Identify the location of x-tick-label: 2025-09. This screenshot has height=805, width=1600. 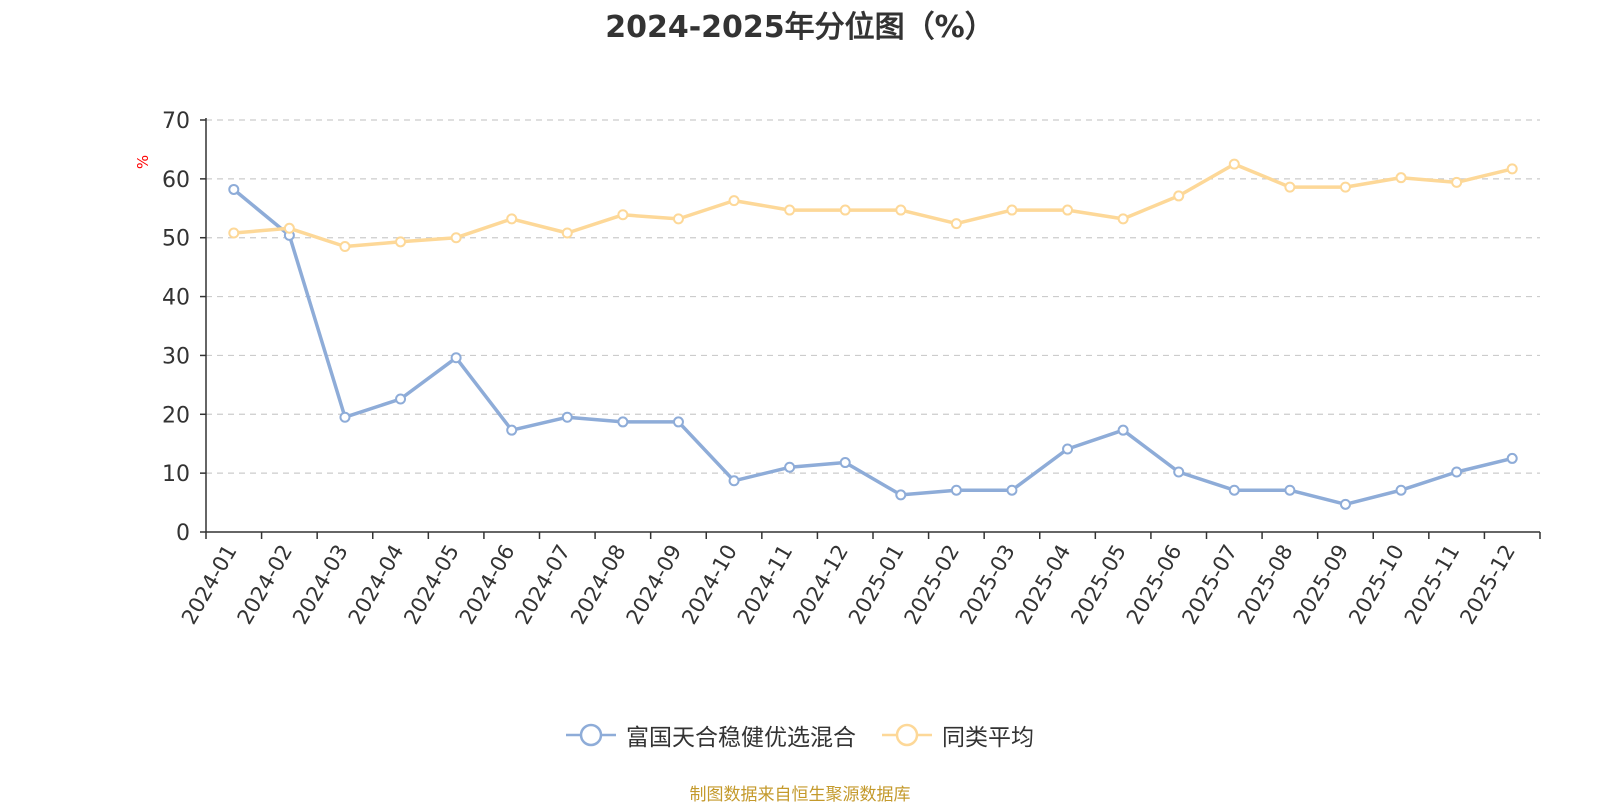
(1321, 585).